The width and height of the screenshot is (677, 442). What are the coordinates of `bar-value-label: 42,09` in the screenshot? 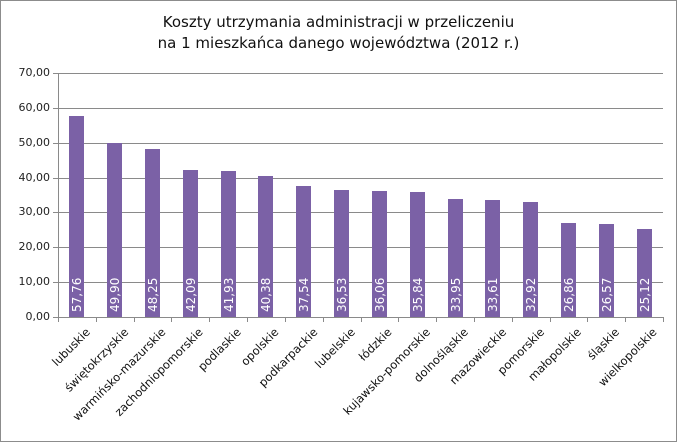 It's located at (190, 282).